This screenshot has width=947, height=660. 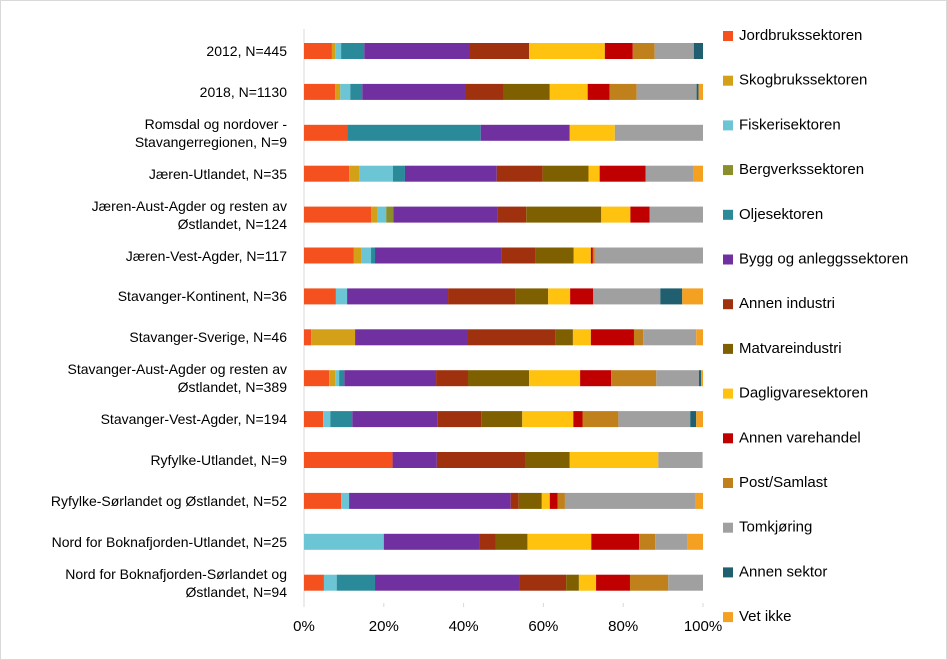 I want to click on legend-label: Post/Samlast, so click(x=783, y=482).